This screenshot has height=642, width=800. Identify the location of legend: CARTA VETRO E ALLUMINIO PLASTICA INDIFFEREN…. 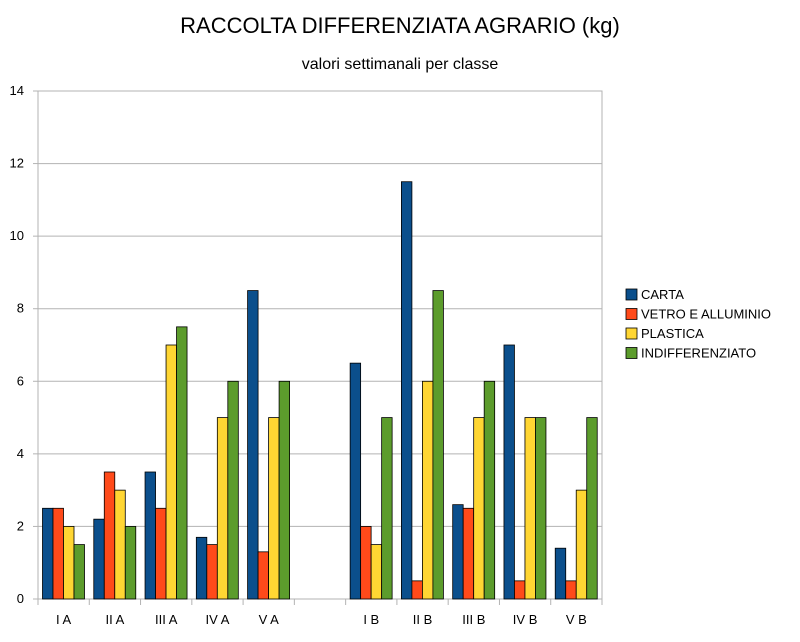
(698, 324).